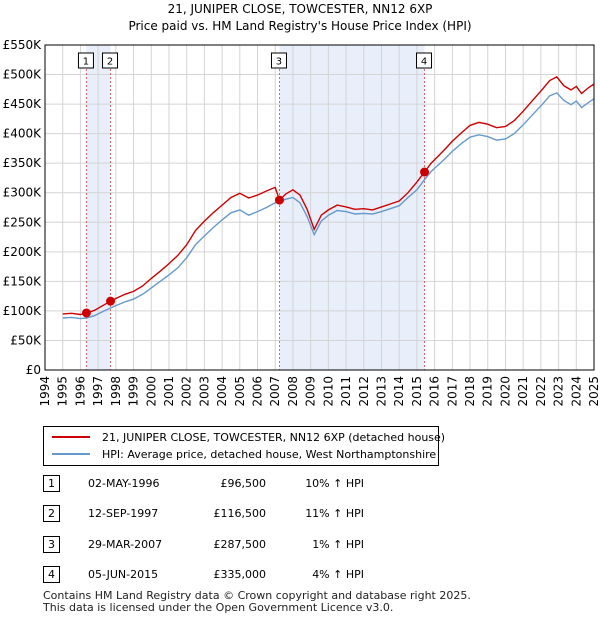 This screenshot has height=620, width=600. Describe the element at coordinates (23, 281) in the screenshot. I see `y-tick-label: £150K` at that location.